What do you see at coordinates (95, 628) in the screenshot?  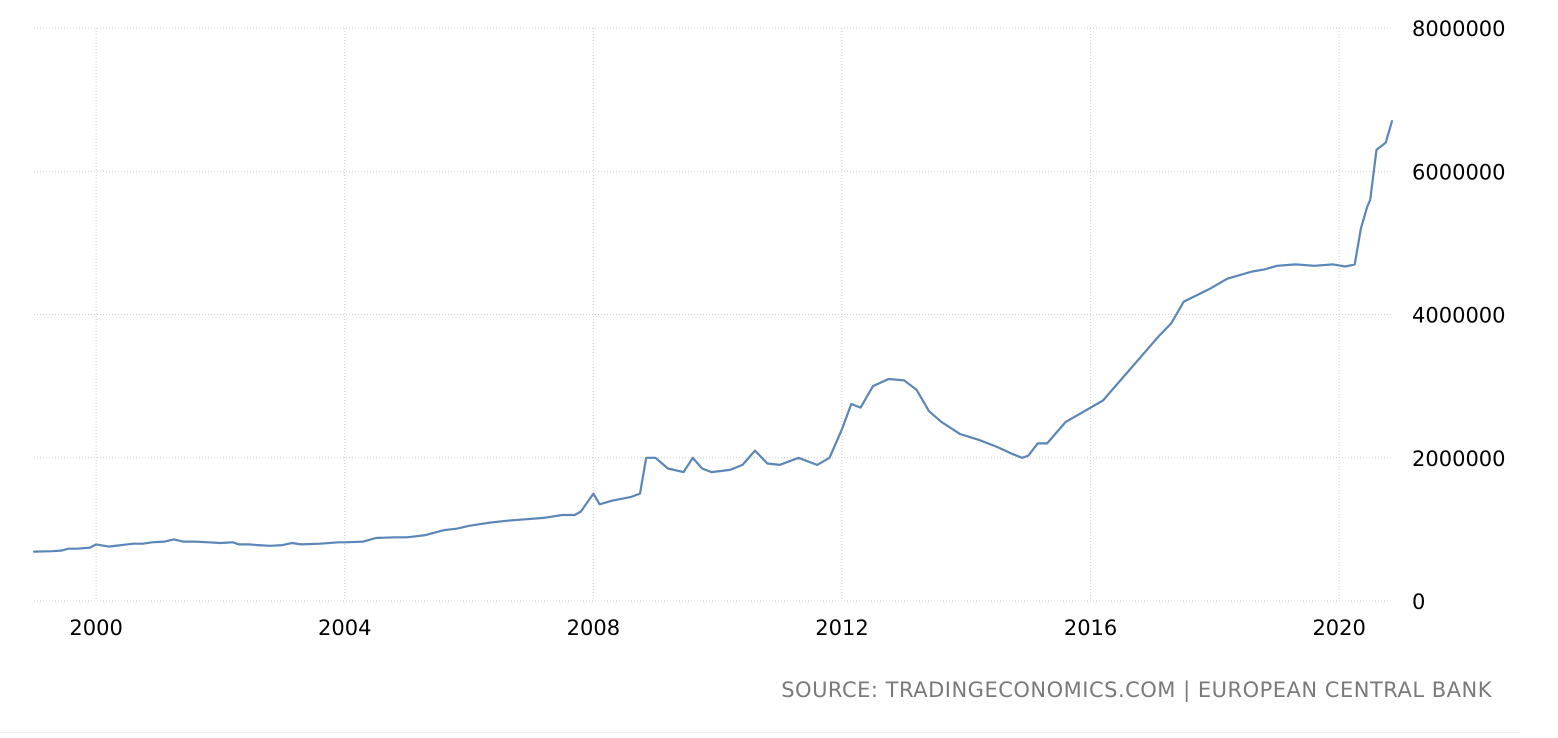 I see `x-tick-label: 2000` at bounding box center [95, 628].